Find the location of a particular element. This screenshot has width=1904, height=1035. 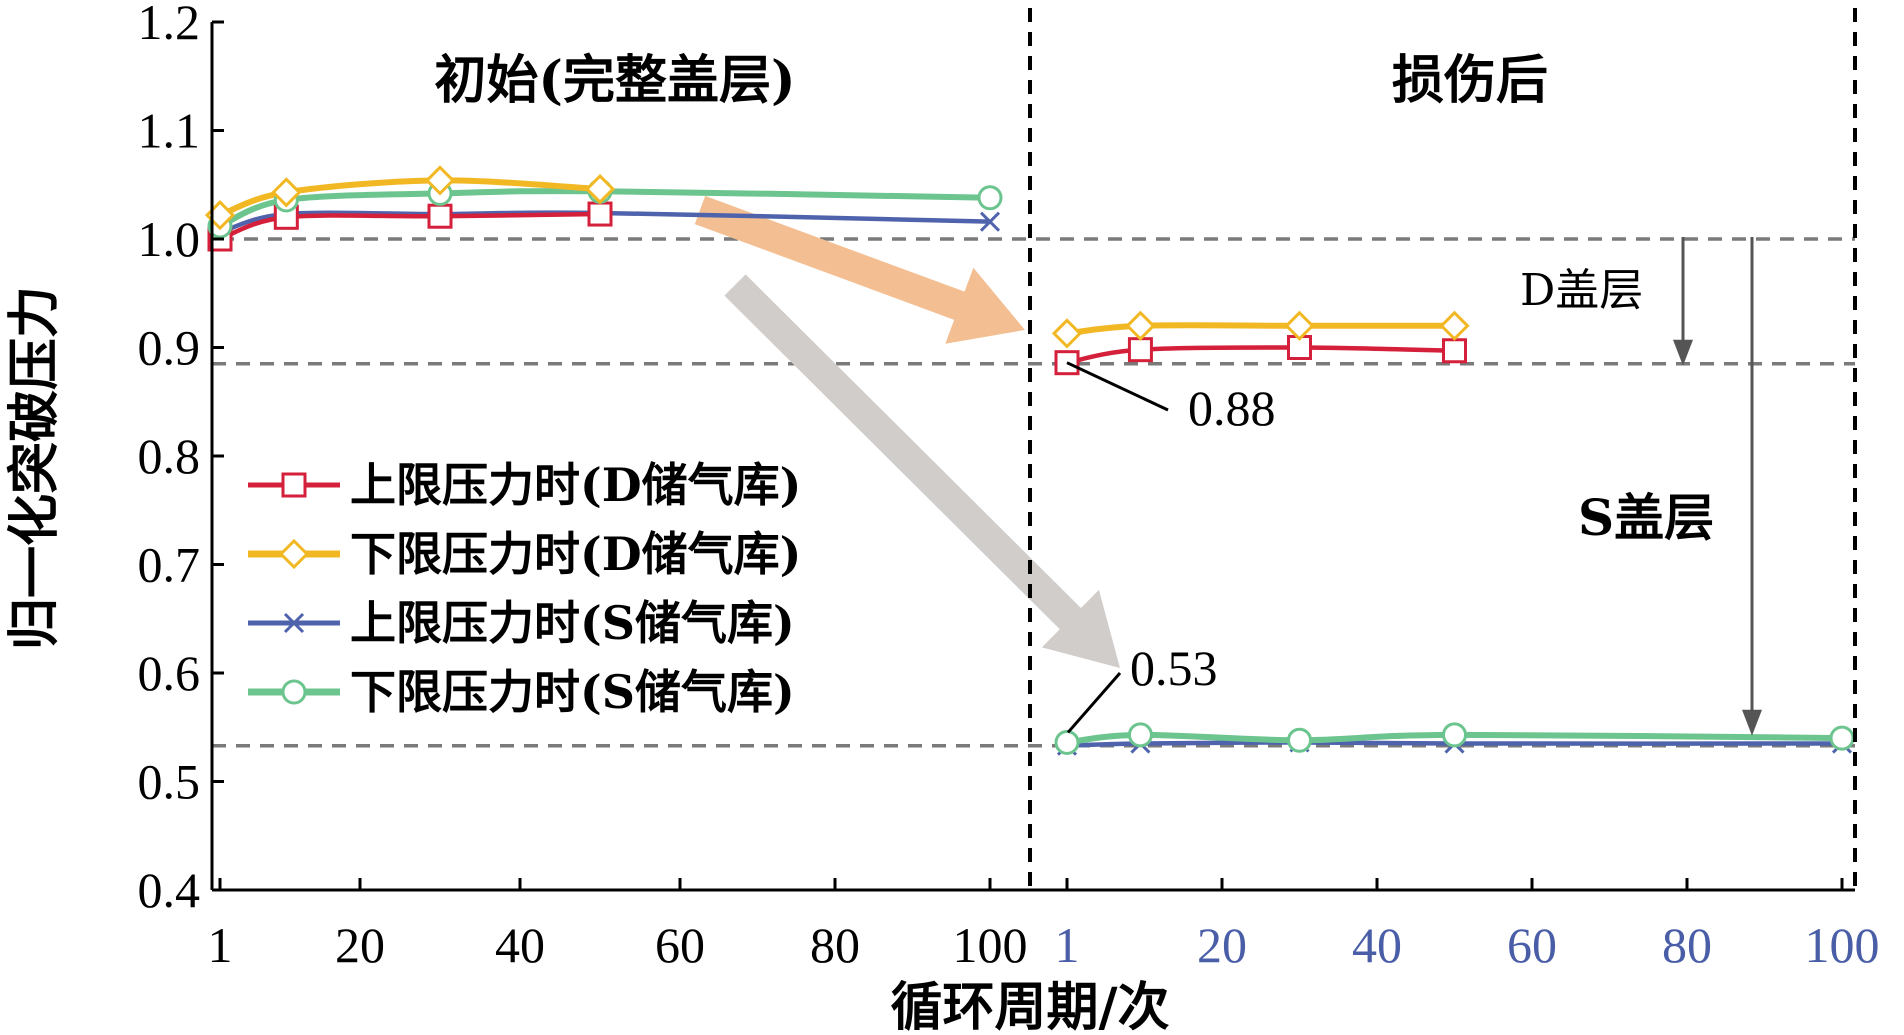

trend-arrow-d is located at coordinates (859, 269).